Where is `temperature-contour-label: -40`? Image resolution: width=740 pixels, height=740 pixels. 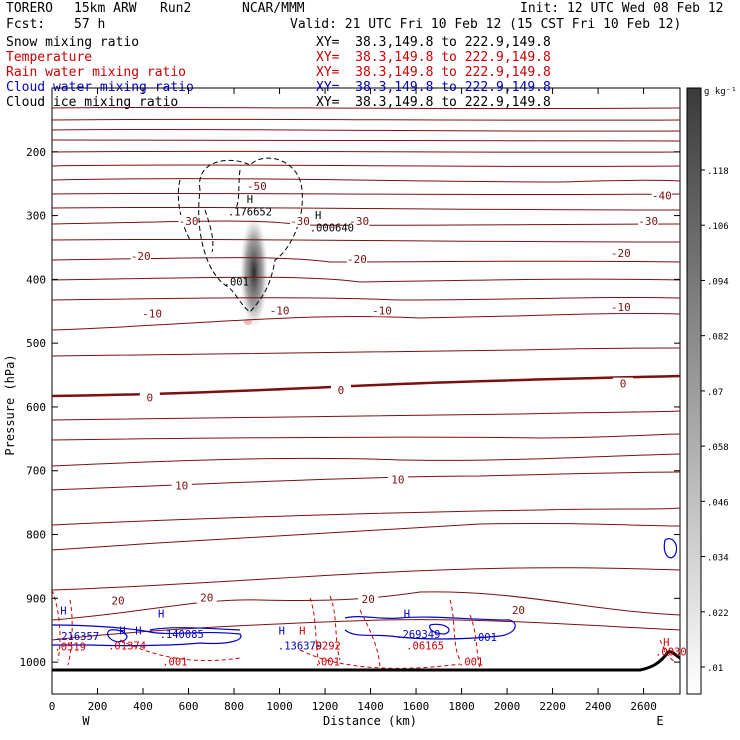
temperature-contour-label: -40 is located at coordinates (662, 195).